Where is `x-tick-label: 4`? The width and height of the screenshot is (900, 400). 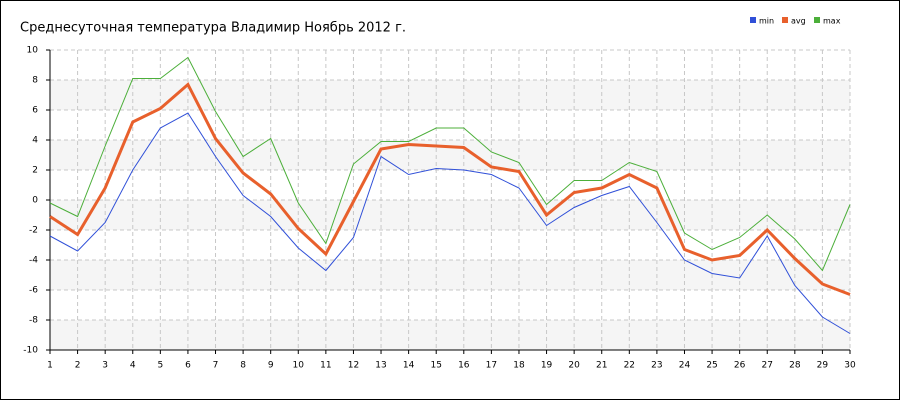
x-tick-label: 4 is located at coordinates (133, 366).